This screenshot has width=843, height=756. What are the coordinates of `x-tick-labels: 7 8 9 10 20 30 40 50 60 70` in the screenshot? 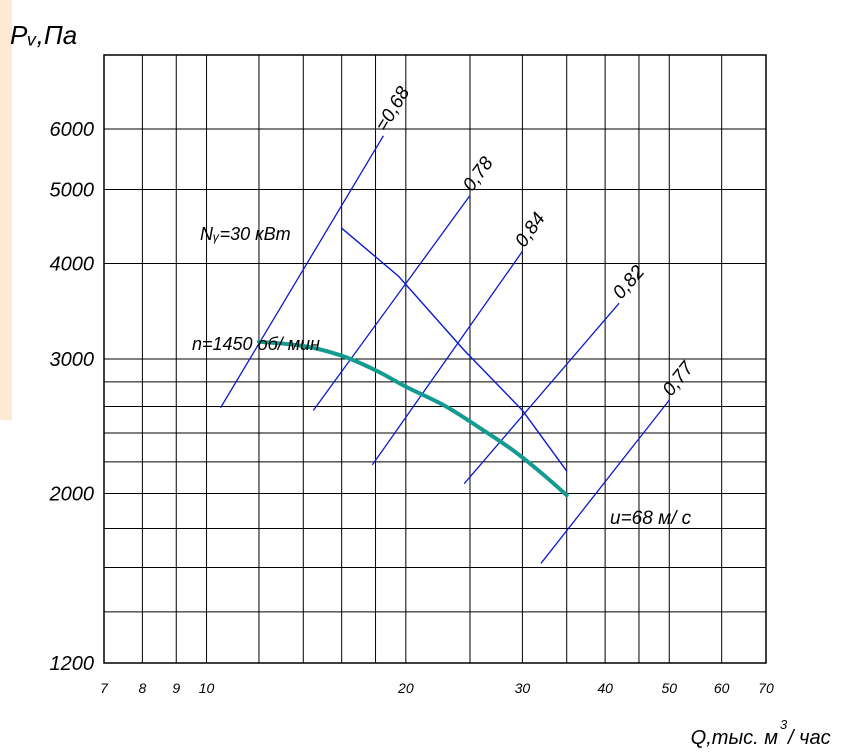 It's located at (437, 688).